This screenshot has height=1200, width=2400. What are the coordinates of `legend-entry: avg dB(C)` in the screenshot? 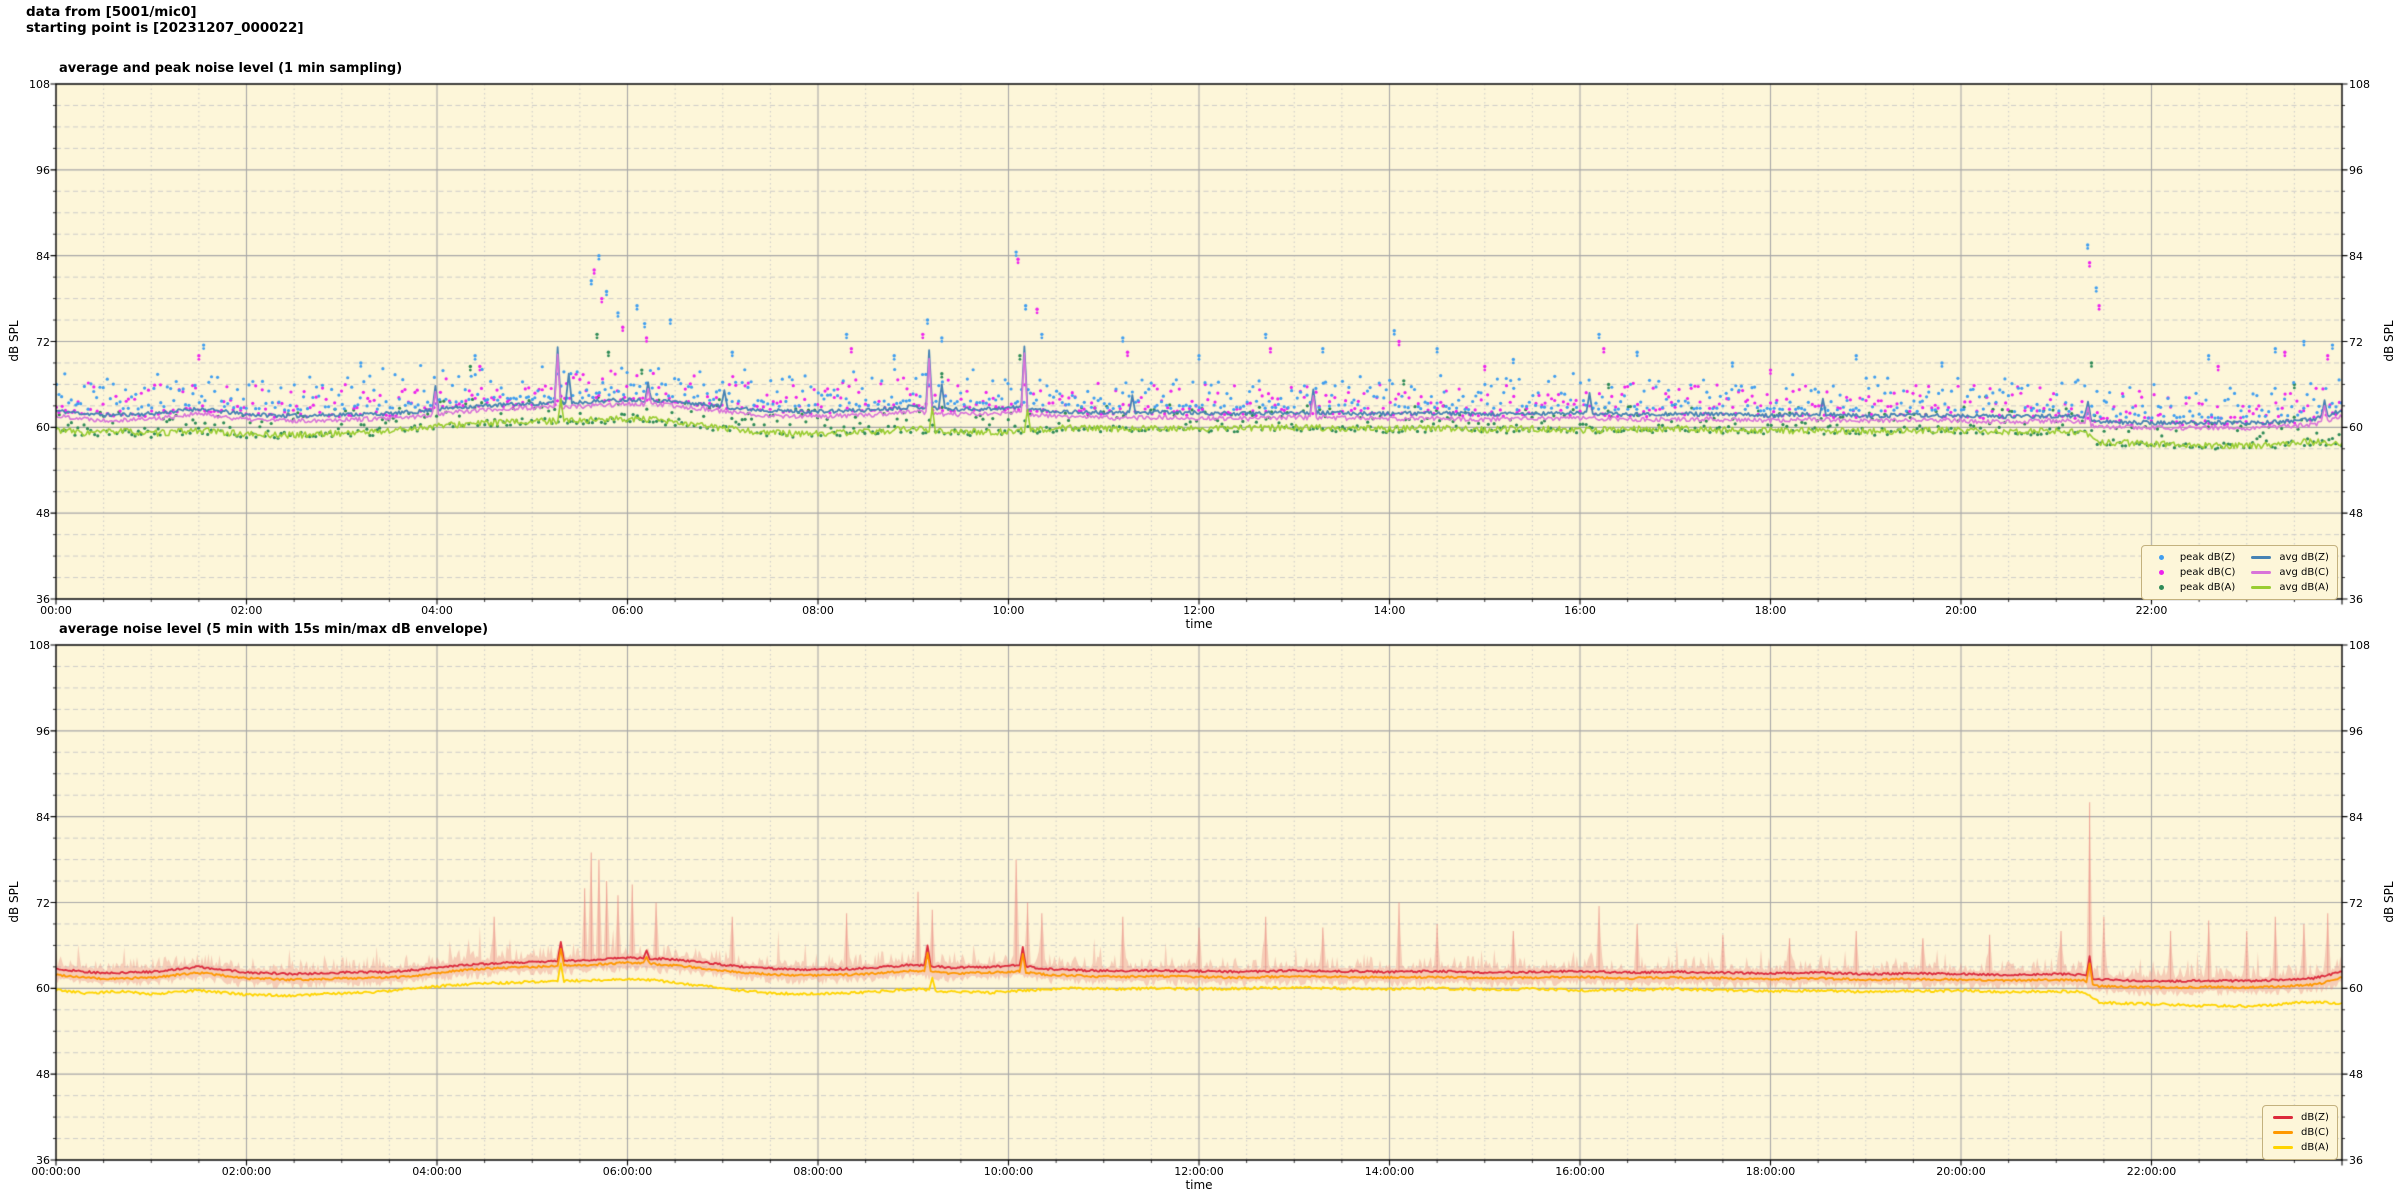 It's located at (2289, 572).